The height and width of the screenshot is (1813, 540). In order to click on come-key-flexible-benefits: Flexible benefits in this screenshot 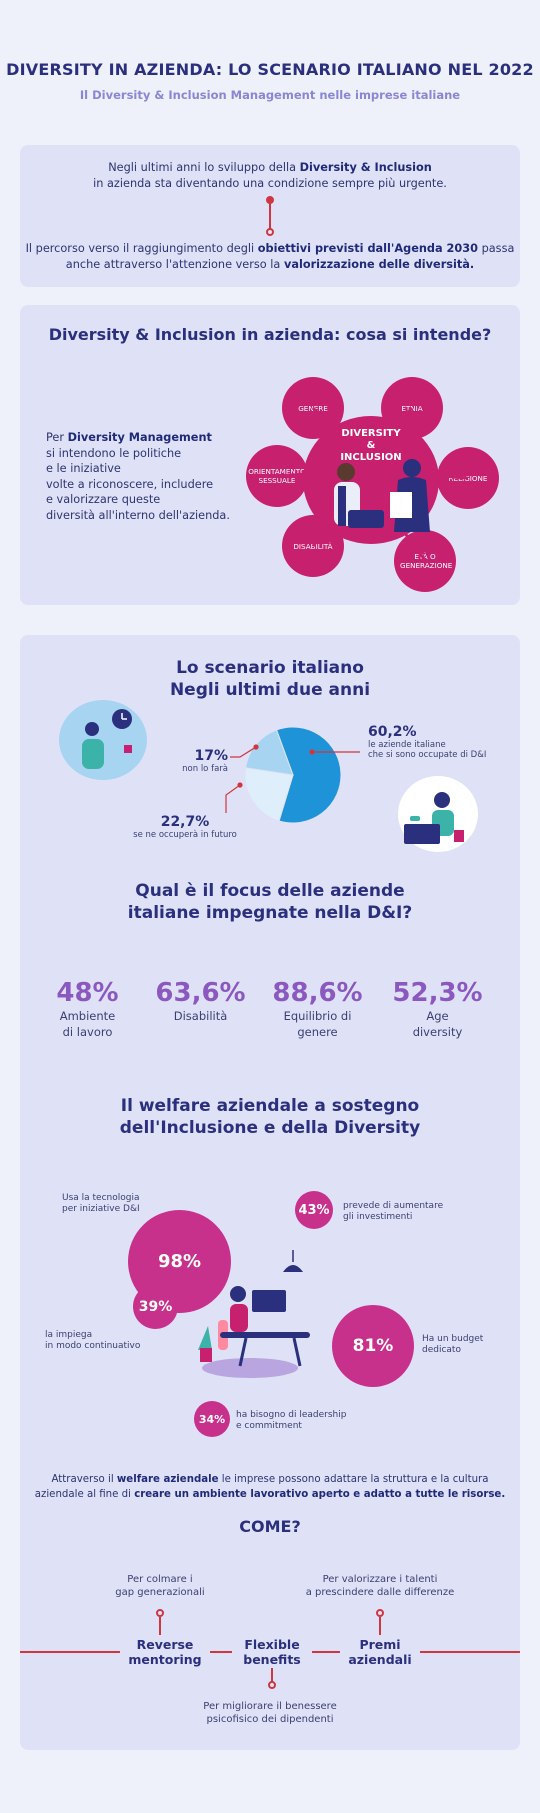, I will do `click(272, 1652)`.